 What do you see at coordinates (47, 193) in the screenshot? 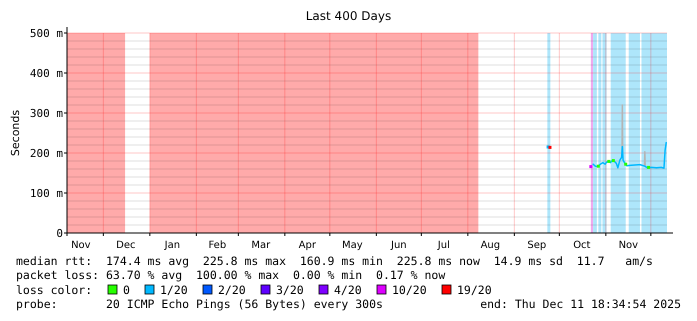
I see `y-tick-label: 100 m` at bounding box center [47, 193].